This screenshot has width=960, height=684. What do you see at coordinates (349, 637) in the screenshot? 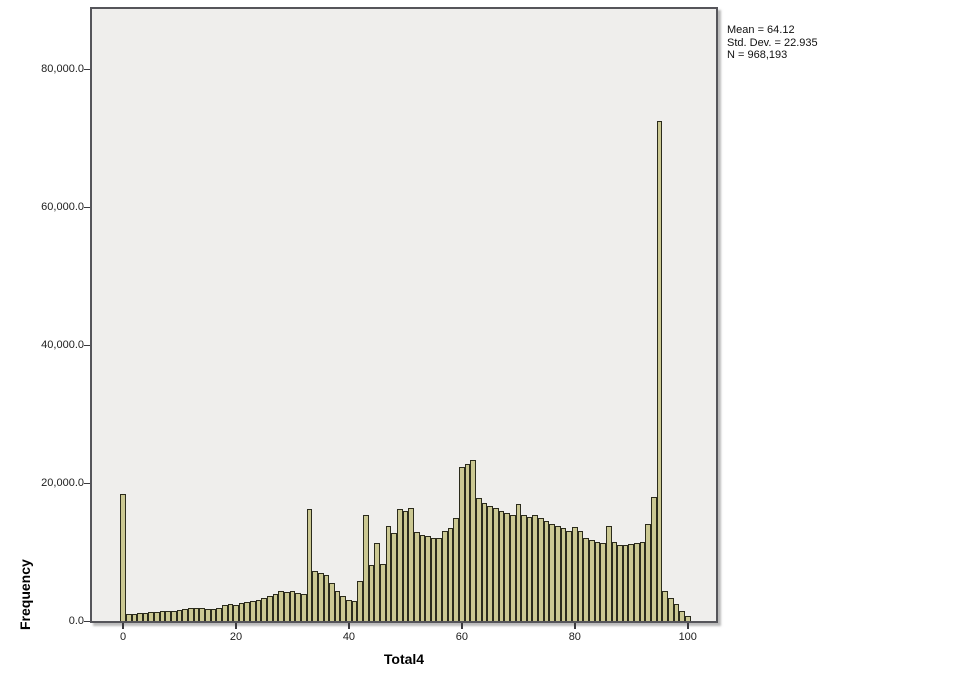
I see `x-tick-label: 40` at bounding box center [349, 637].